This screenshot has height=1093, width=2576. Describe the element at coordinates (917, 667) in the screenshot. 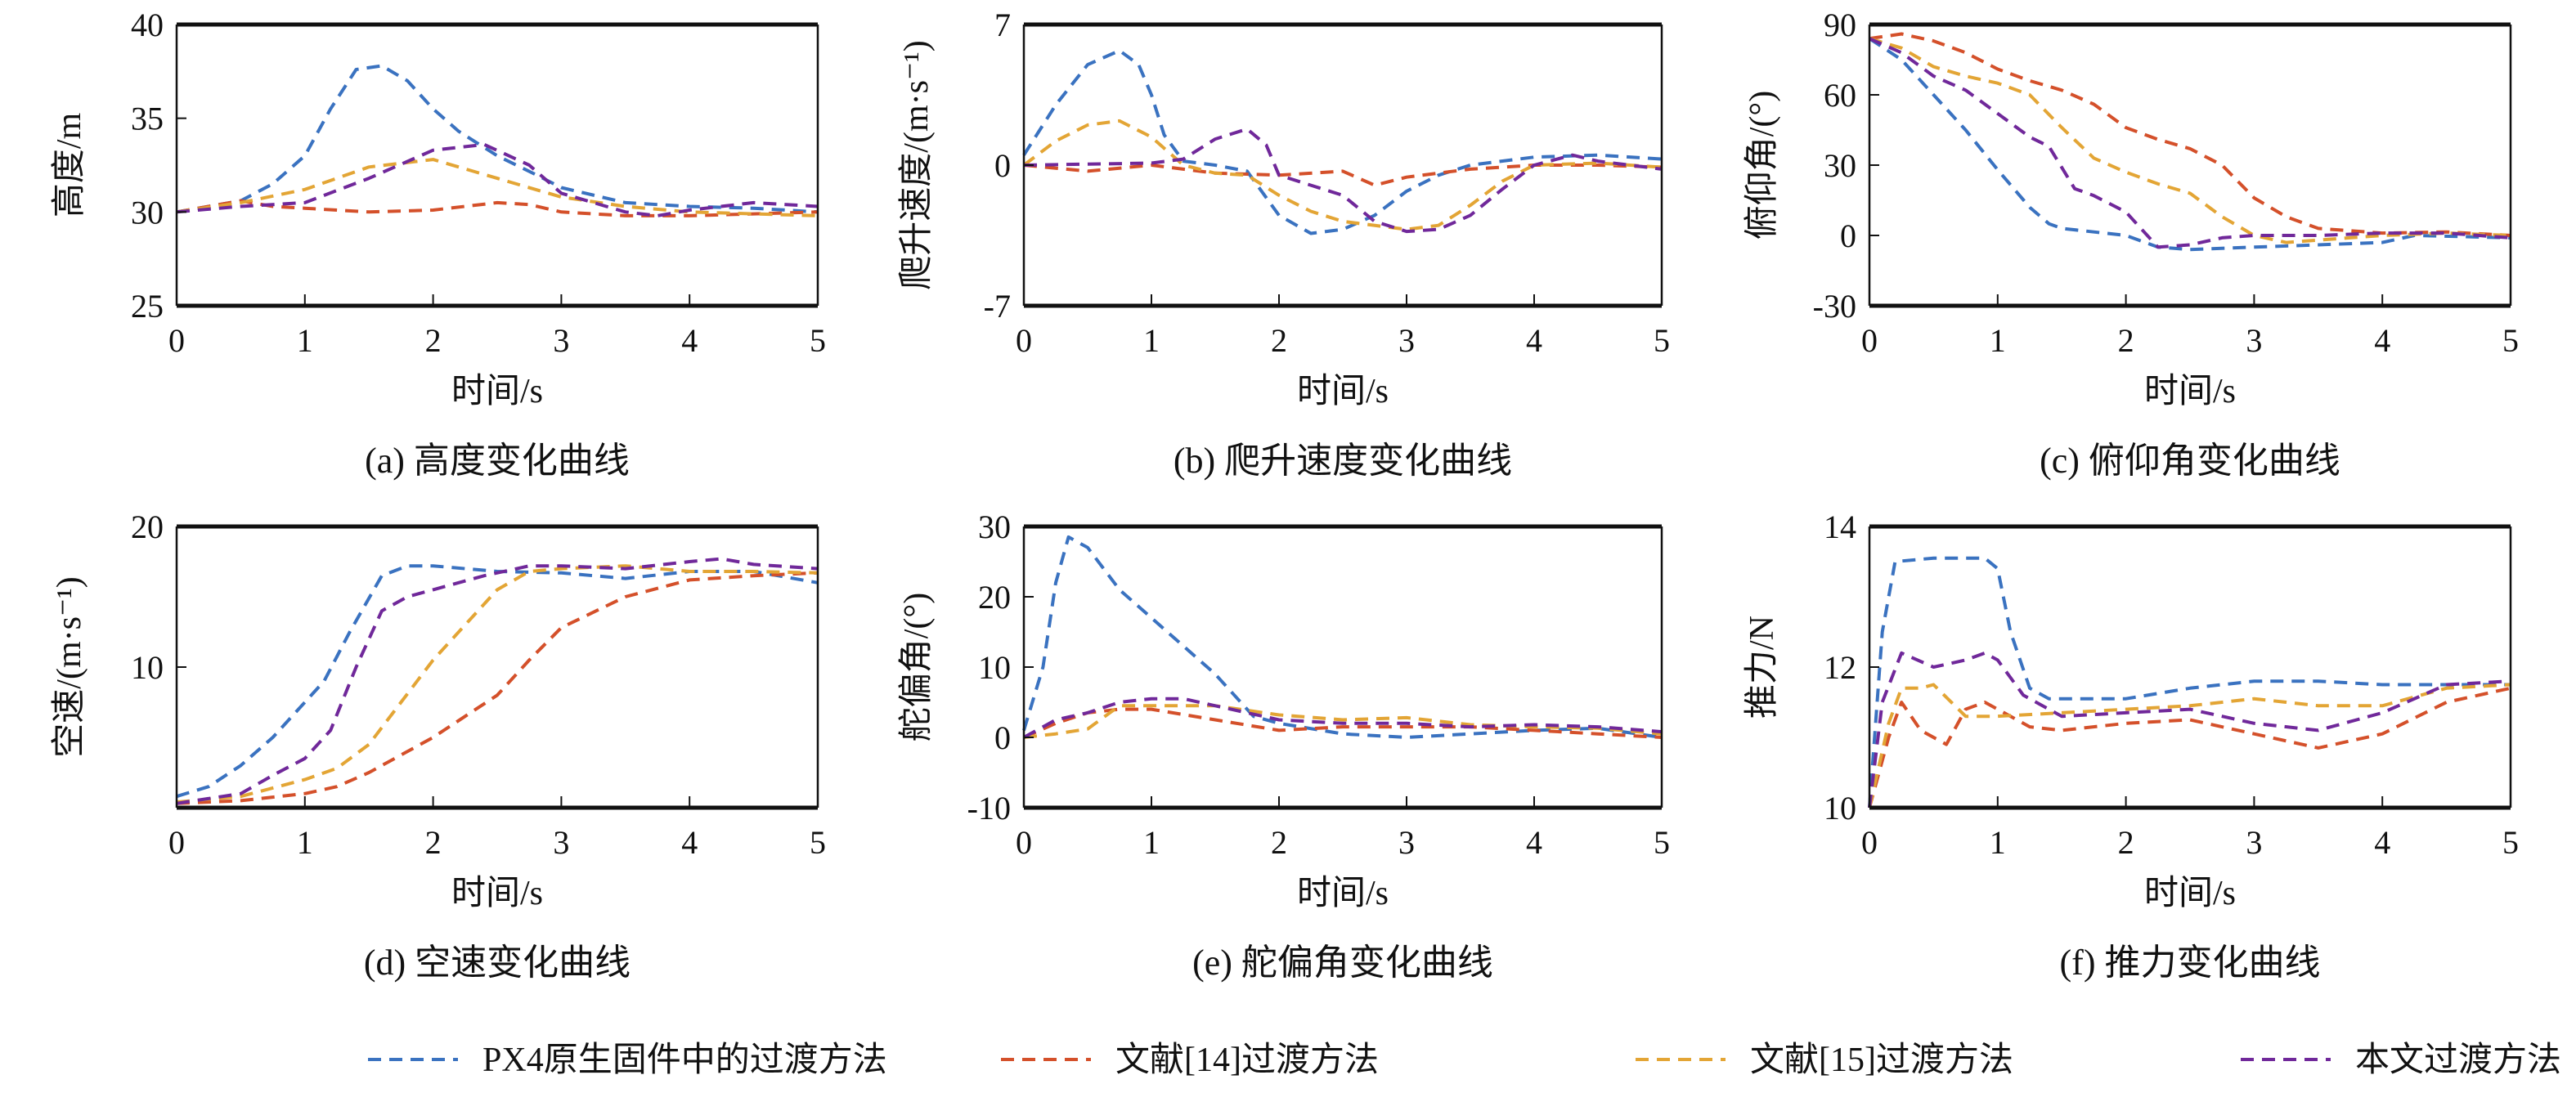

I see `y-axis-label: 舵偏角/(°)` at that location.